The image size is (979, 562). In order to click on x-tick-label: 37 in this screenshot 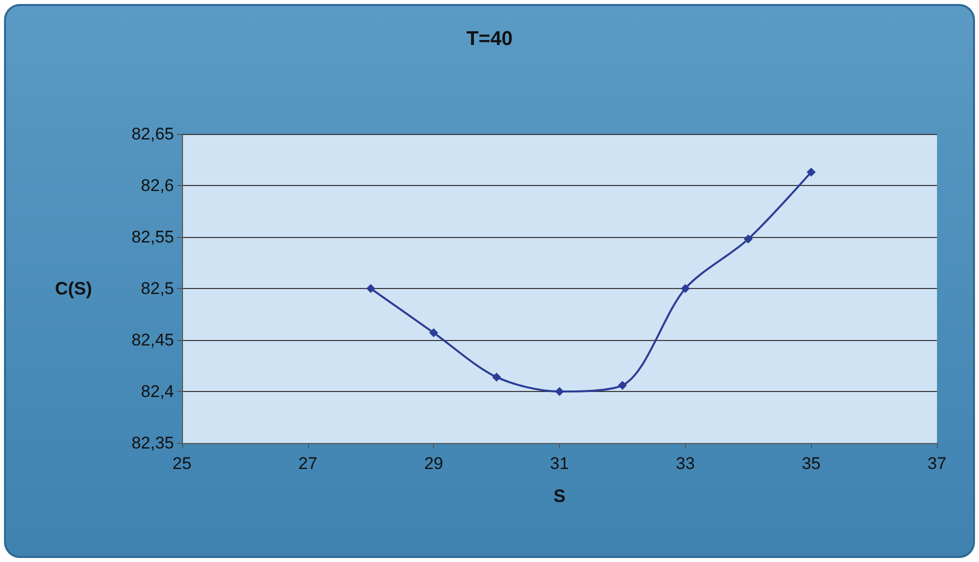, I will do `click(937, 463)`.